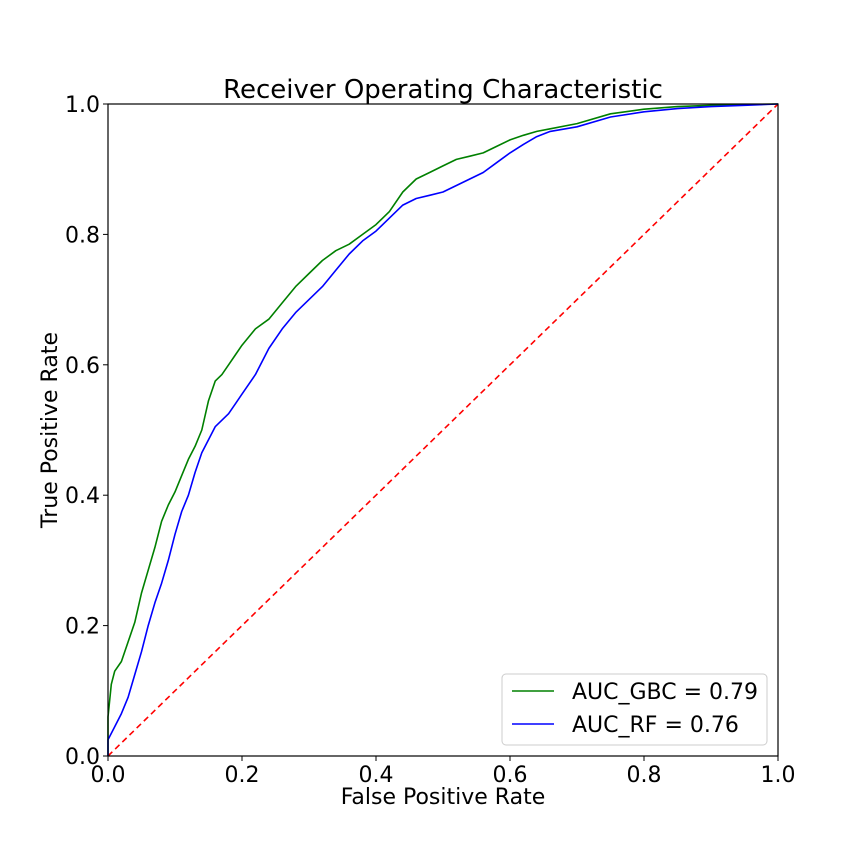 Image resolution: width=864 pixels, height=864 pixels. What do you see at coordinates (82, 235) in the screenshot?
I see `y-tick-label: 0.8` at bounding box center [82, 235].